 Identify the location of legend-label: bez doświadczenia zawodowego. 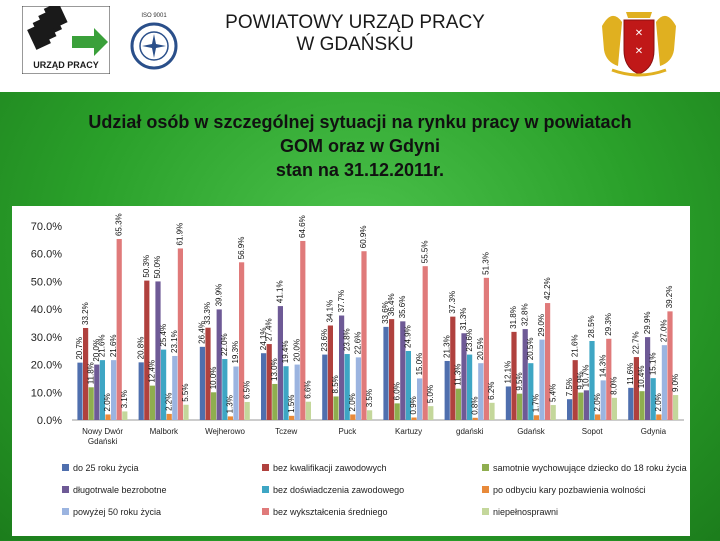
(338, 490).